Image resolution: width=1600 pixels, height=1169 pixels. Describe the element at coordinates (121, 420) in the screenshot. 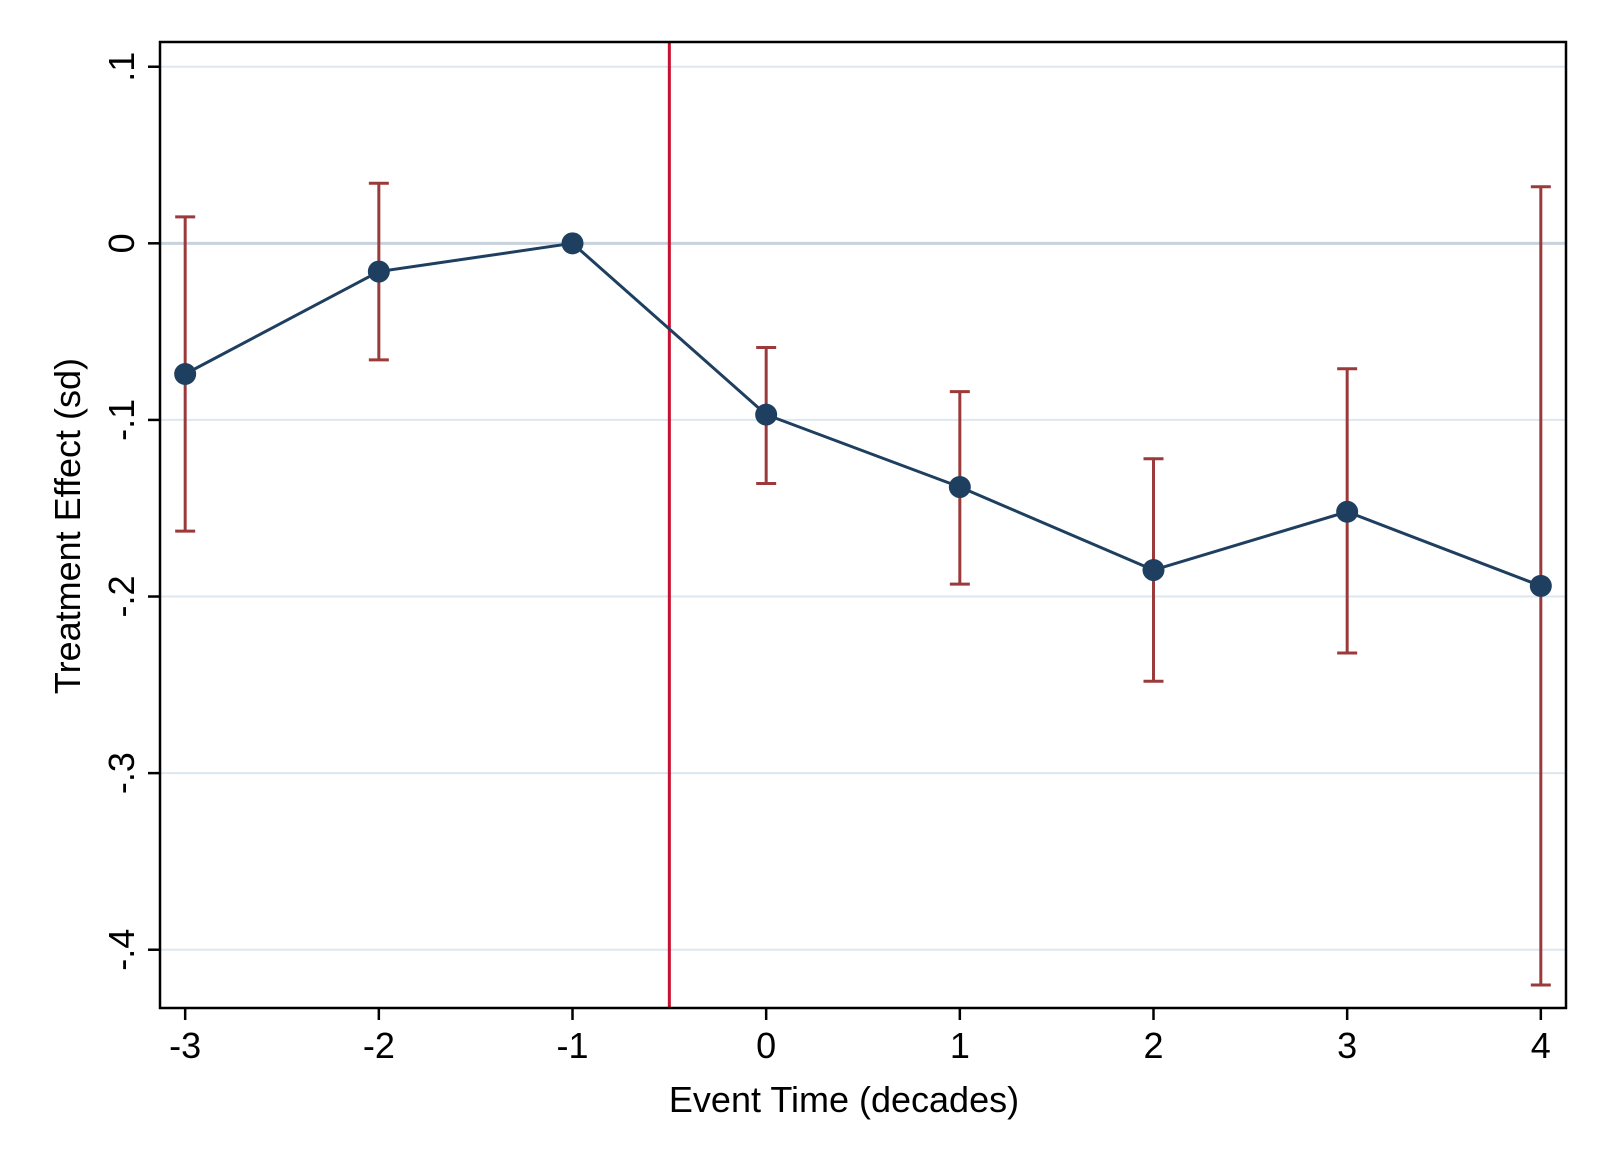

I see `y-tick-label: -.1` at that location.